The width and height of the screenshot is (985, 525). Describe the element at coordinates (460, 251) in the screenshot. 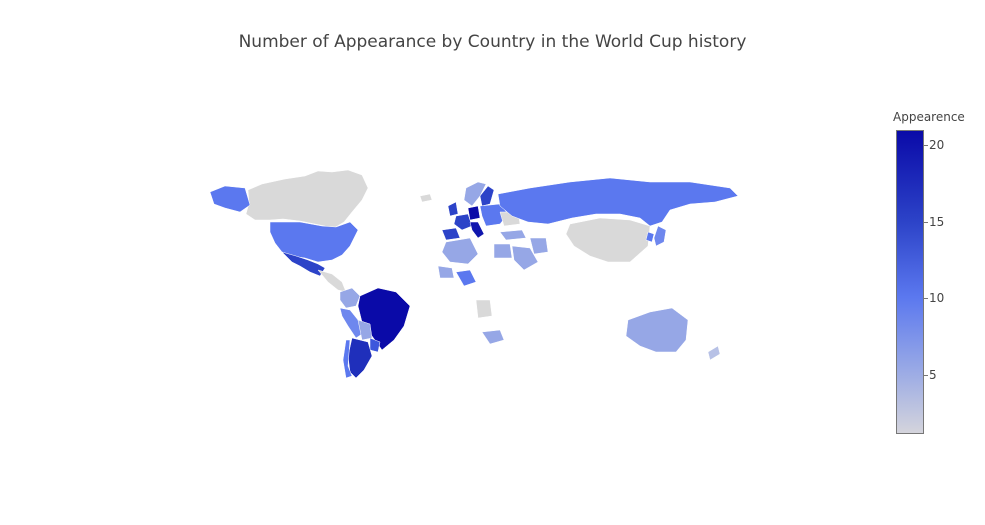

I see `country-algeria` at that location.